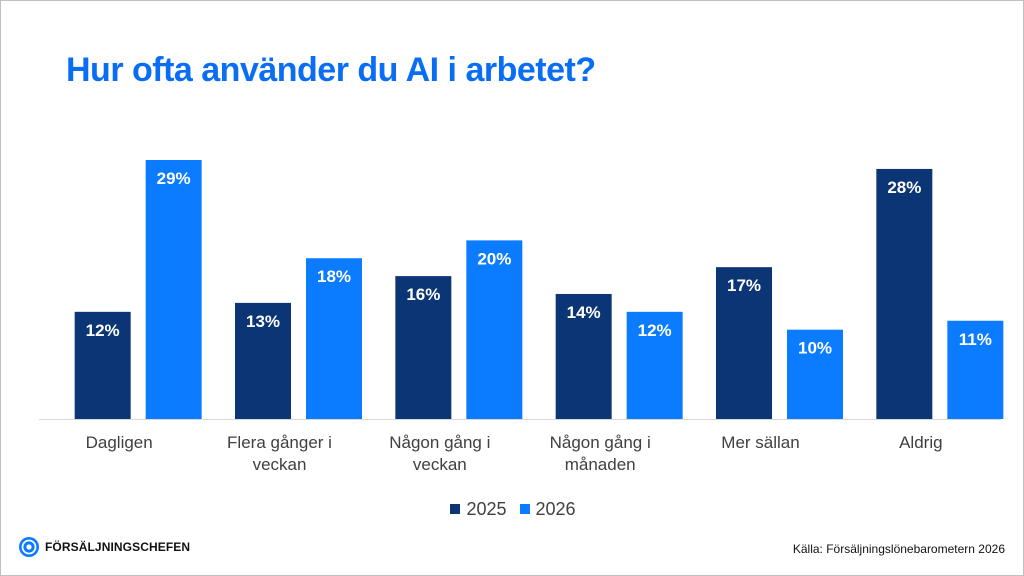 The width and height of the screenshot is (1024, 576). What do you see at coordinates (898, 549) in the screenshot?
I see `source-note: Källa: Försäljningslönebarometern 2026` at bounding box center [898, 549].